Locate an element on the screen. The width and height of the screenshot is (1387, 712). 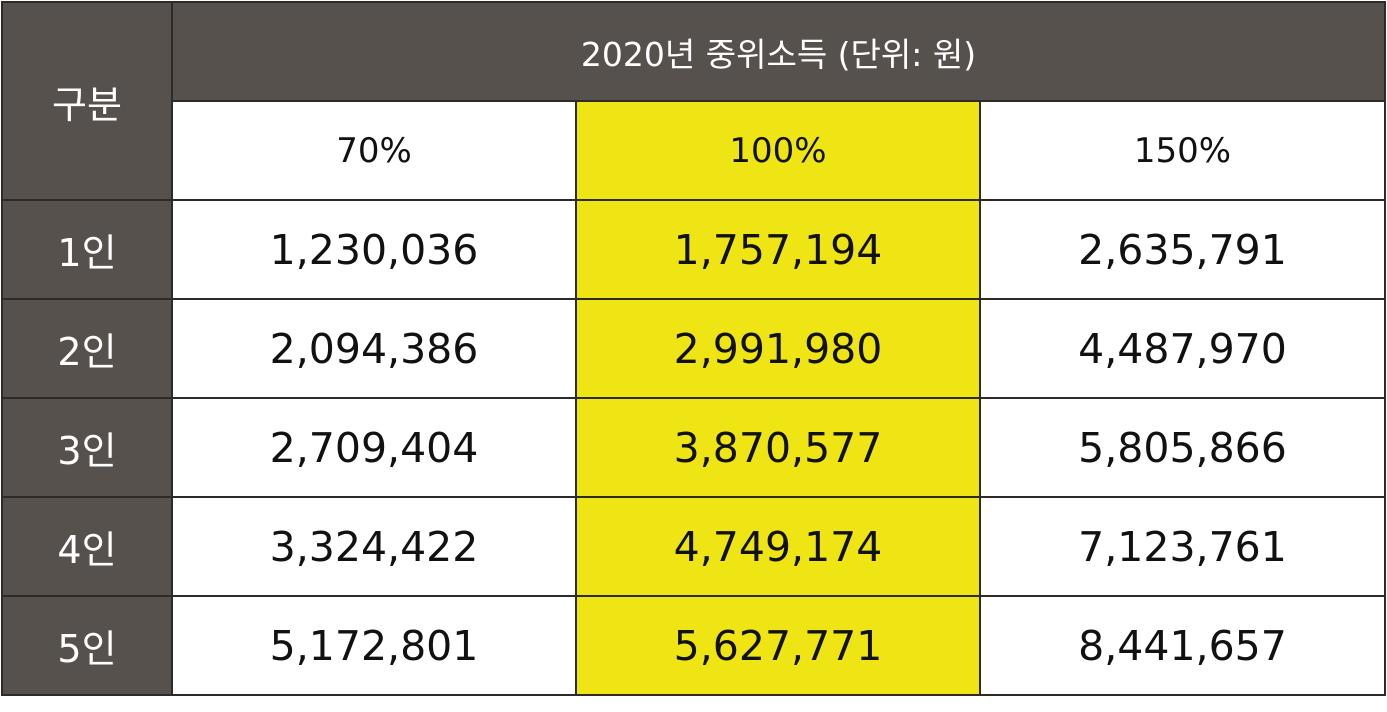
column-header-100: 100% is located at coordinates (778, 150).